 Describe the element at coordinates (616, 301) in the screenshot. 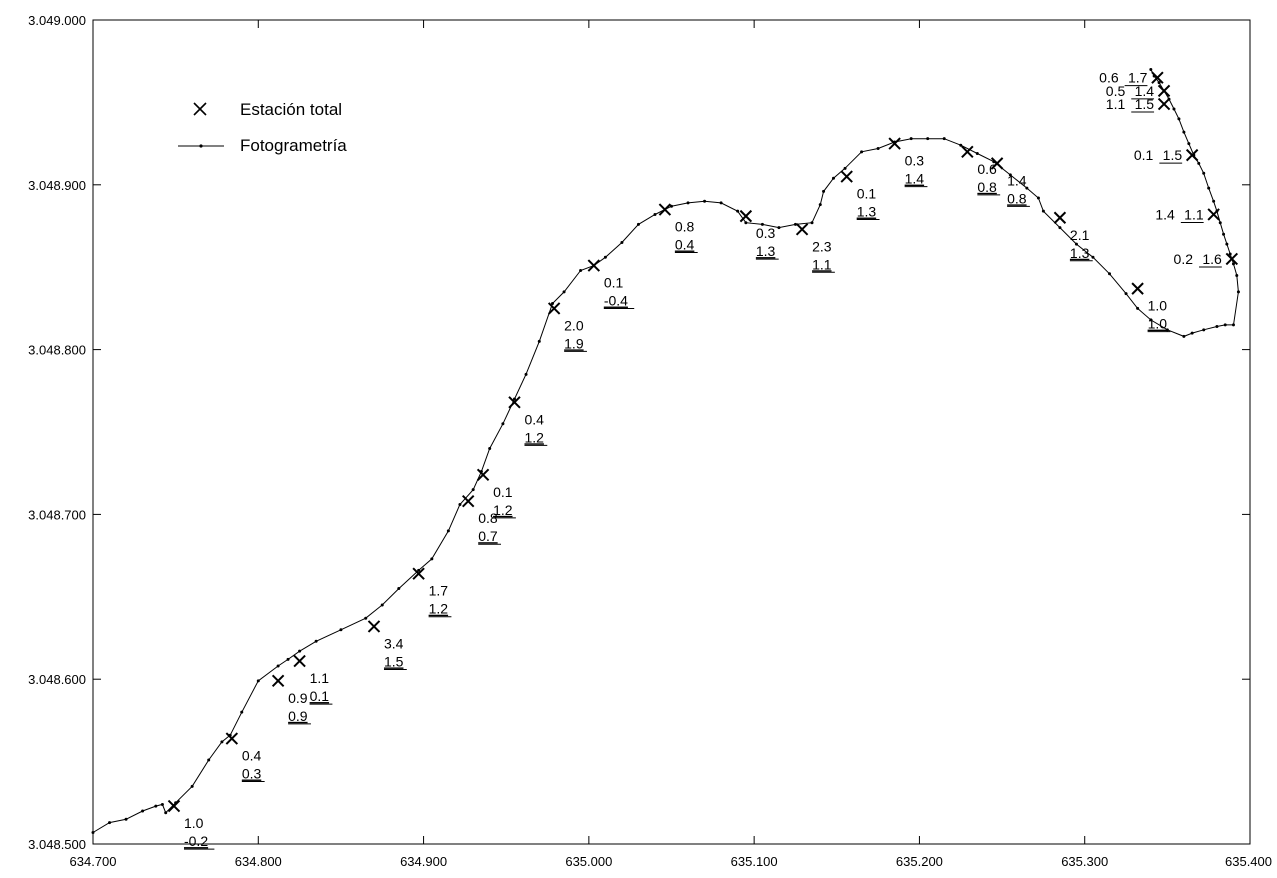

I see `estacion-label-bottom: -0.4` at that location.